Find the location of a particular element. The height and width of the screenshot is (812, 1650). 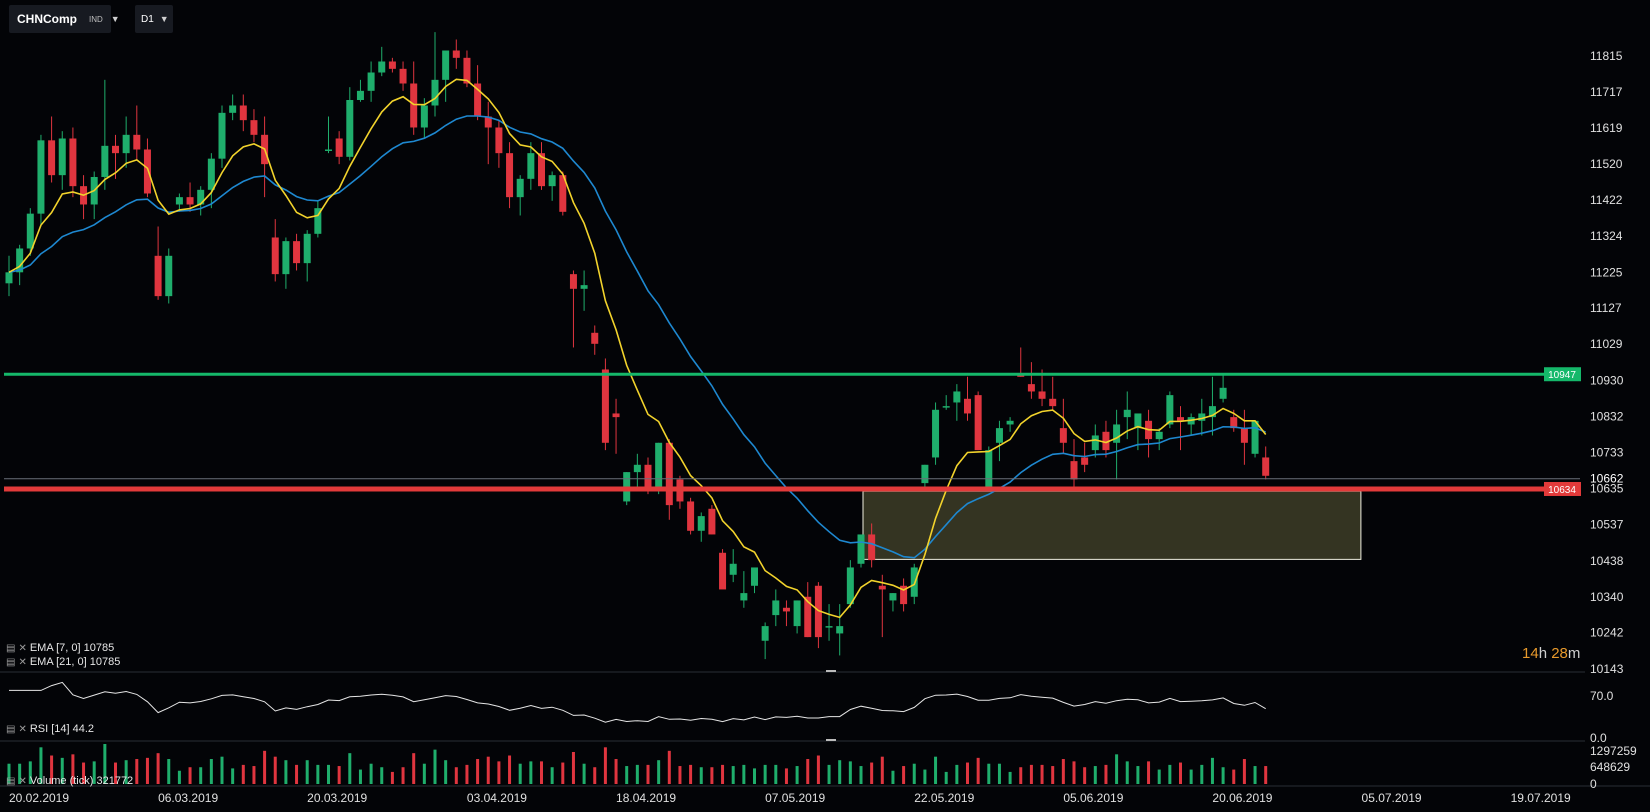

date-tick-label: 06.03.2019 is located at coordinates (188, 798).